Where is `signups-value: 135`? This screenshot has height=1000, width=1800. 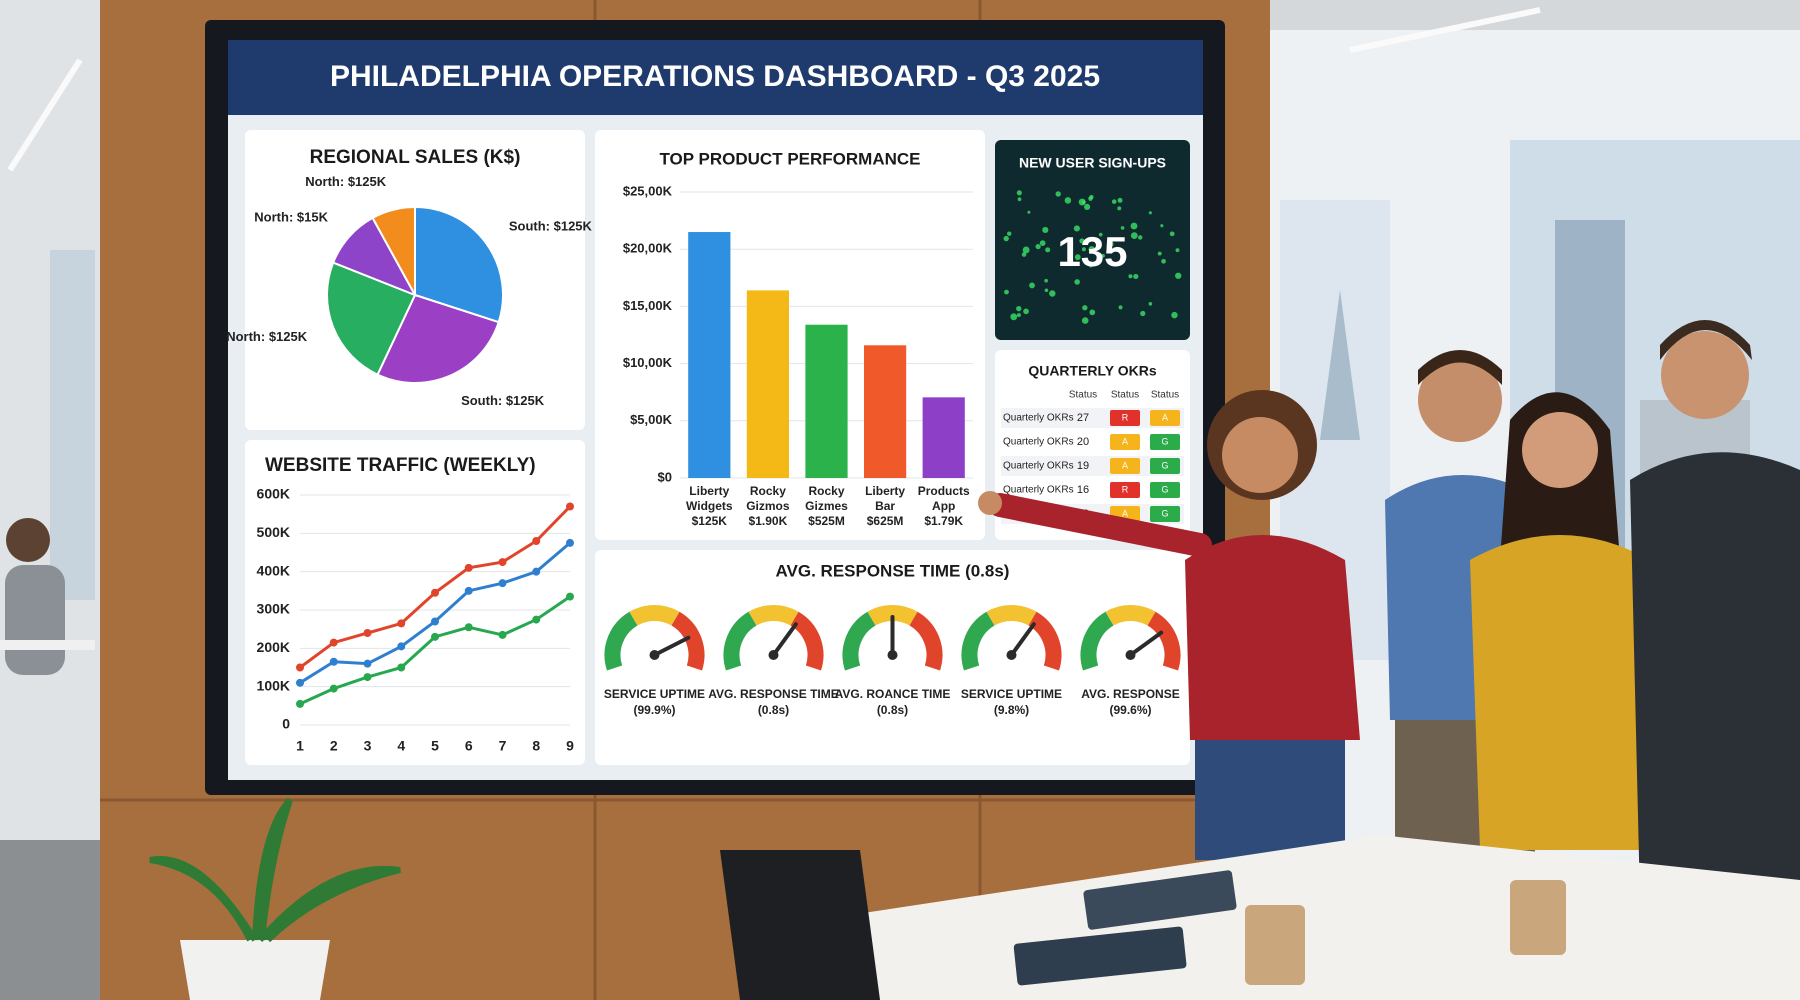
signups-value: 135 is located at coordinates (1092, 251).